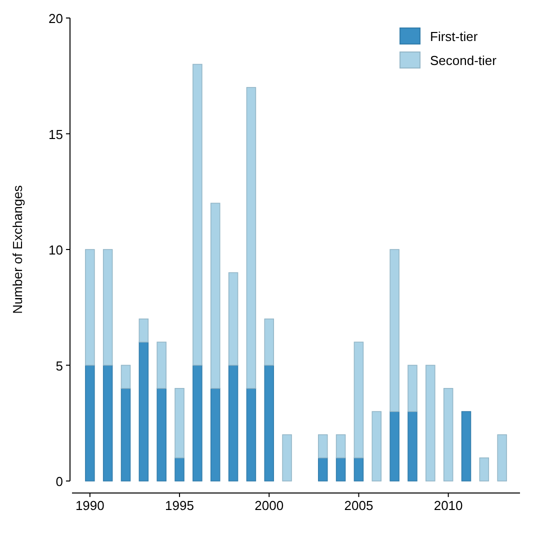 The image size is (533, 539). What do you see at coordinates (59, 366) in the screenshot?
I see `y-tick-label: 5` at bounding box center [59, 366].